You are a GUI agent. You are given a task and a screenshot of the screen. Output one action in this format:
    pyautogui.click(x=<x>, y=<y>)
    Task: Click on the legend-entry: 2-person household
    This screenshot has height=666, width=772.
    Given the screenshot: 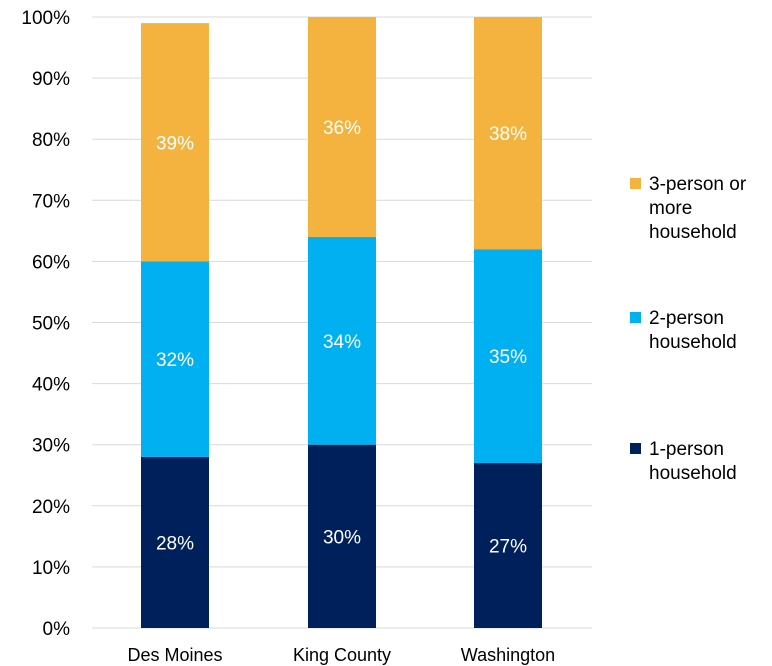 What is the action you would take?
    pyautogui.click(x=683, y=330)
    